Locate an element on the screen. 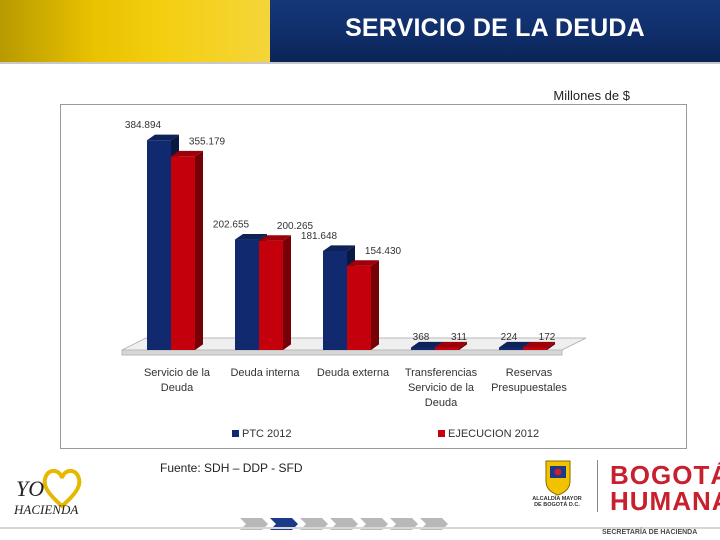 The image size is (720, 540). bar-value-label: 311 is located at coordinates (459, 337).